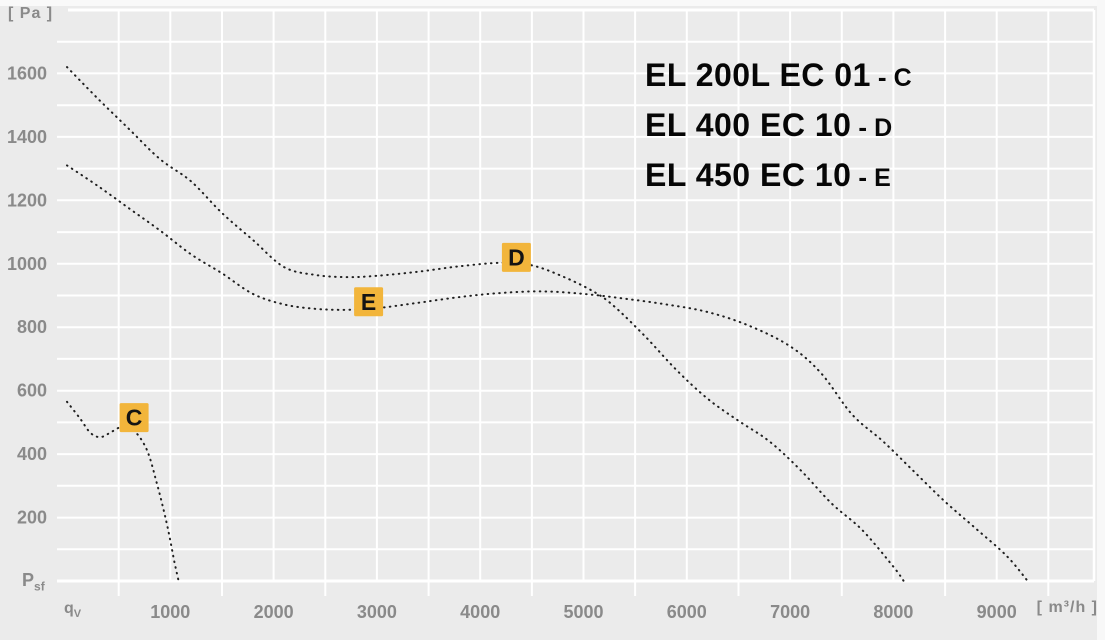 The width and height of the screenshot is (1105, 640). I want to click on x-axis-unit-label: [ m³/h ], so click(1067, 607).